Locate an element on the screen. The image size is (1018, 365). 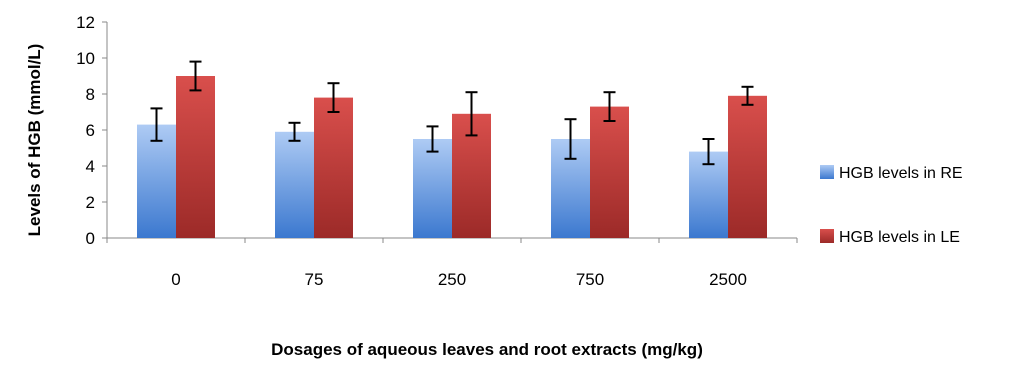
y-tick-label: 2 is located at coordinates (90, 202).